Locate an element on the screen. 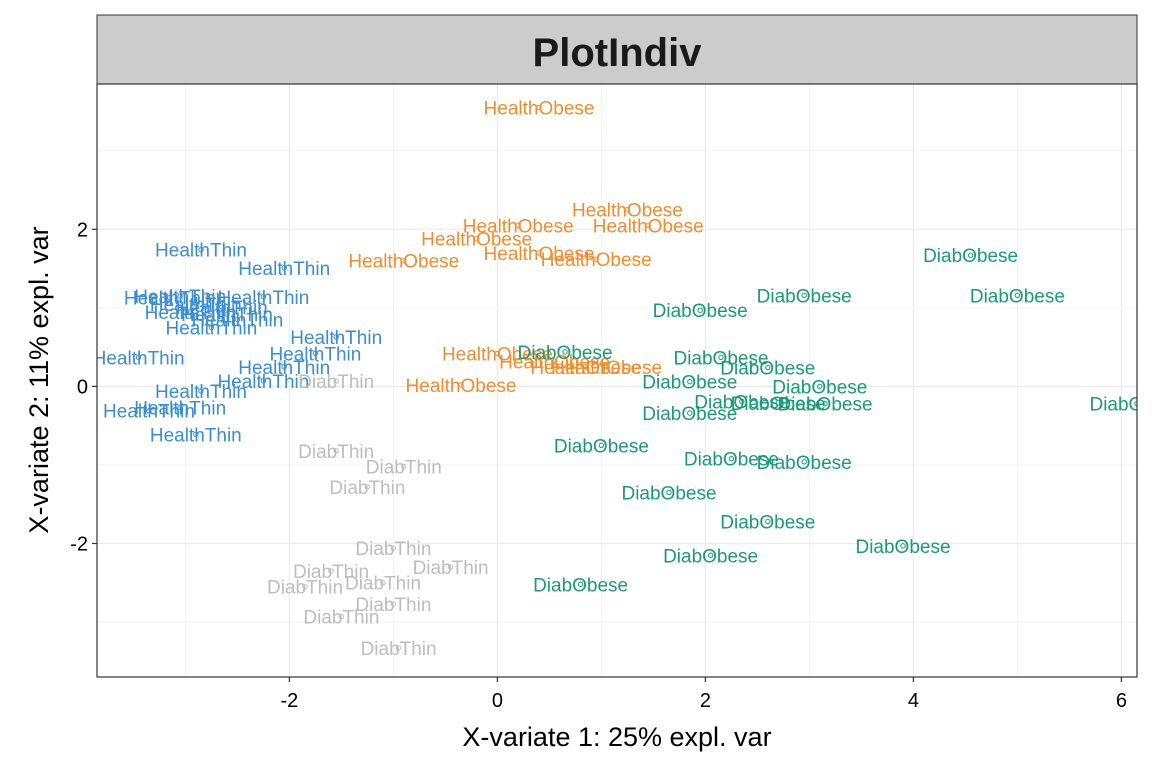  y-tick-label: 2 is located at coordinates (82, 230).